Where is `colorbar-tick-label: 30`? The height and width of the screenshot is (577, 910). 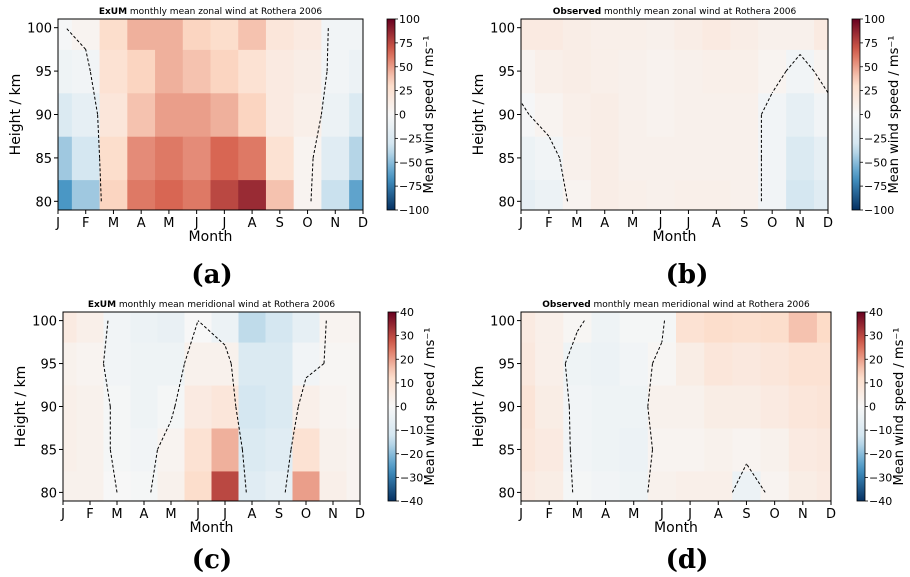
colorbar-tick-label: 30 is located at coordinates (876, 336).